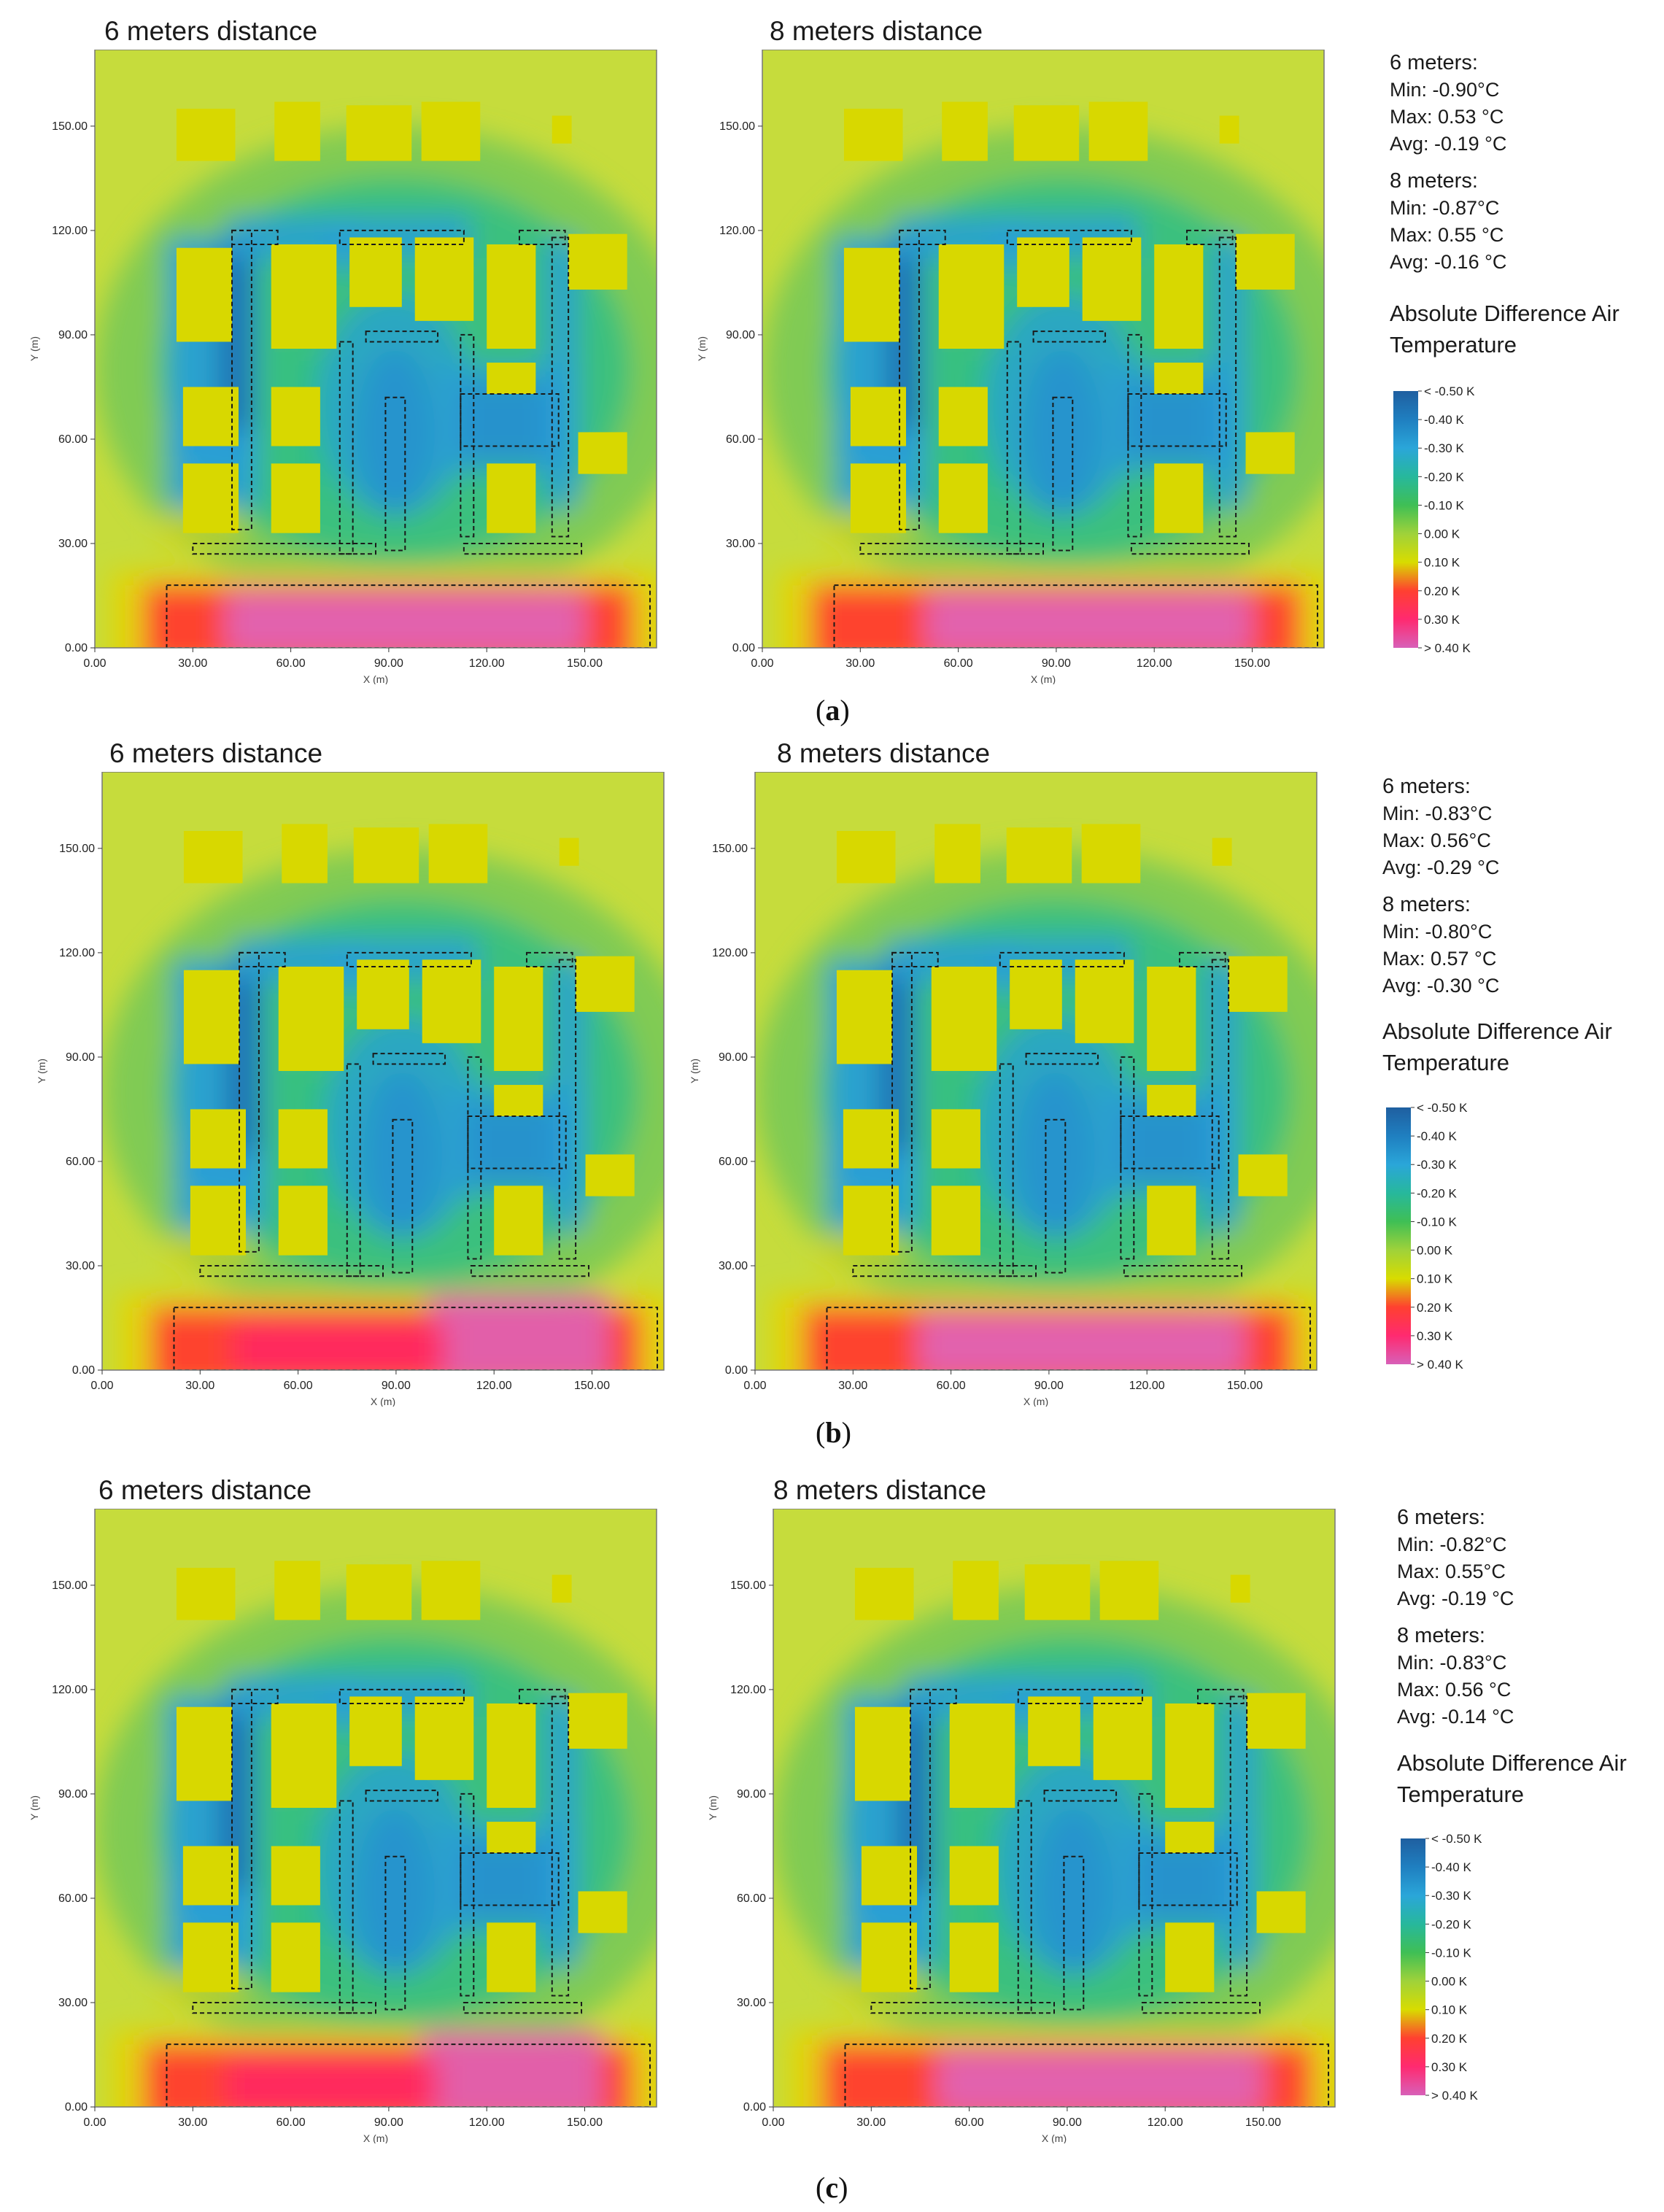  Describe the element at coordinates (1512, 1763) in the screenshot. I see `legend-title-line1: Absolute Difference Air` at that location.